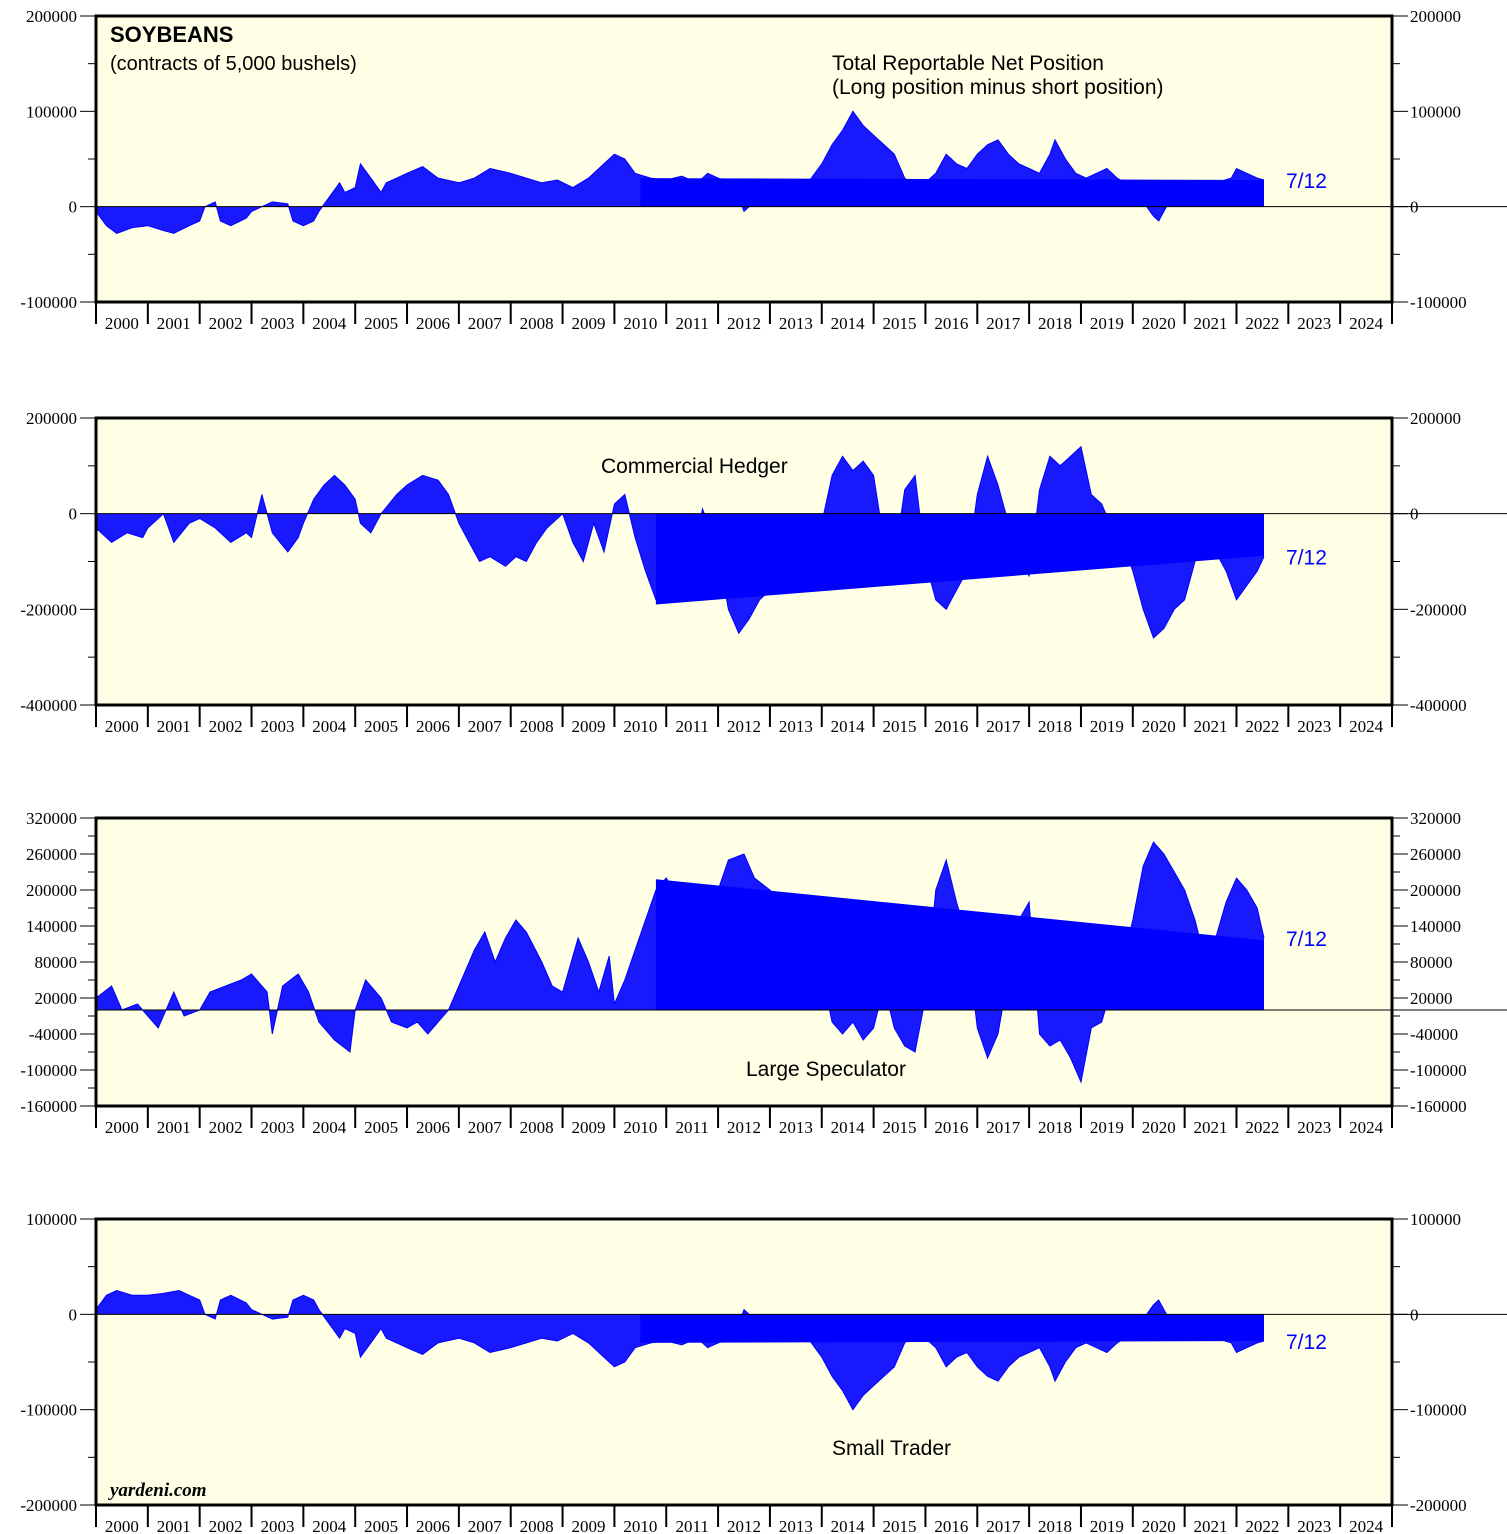 Image resolution: width=1507 pixels, height=1534 pixels. What do you see at coordinates (1435, 418) in the screenshot?
I see `y-tick-label-right: 200000` at bounding box center [1435, 418].